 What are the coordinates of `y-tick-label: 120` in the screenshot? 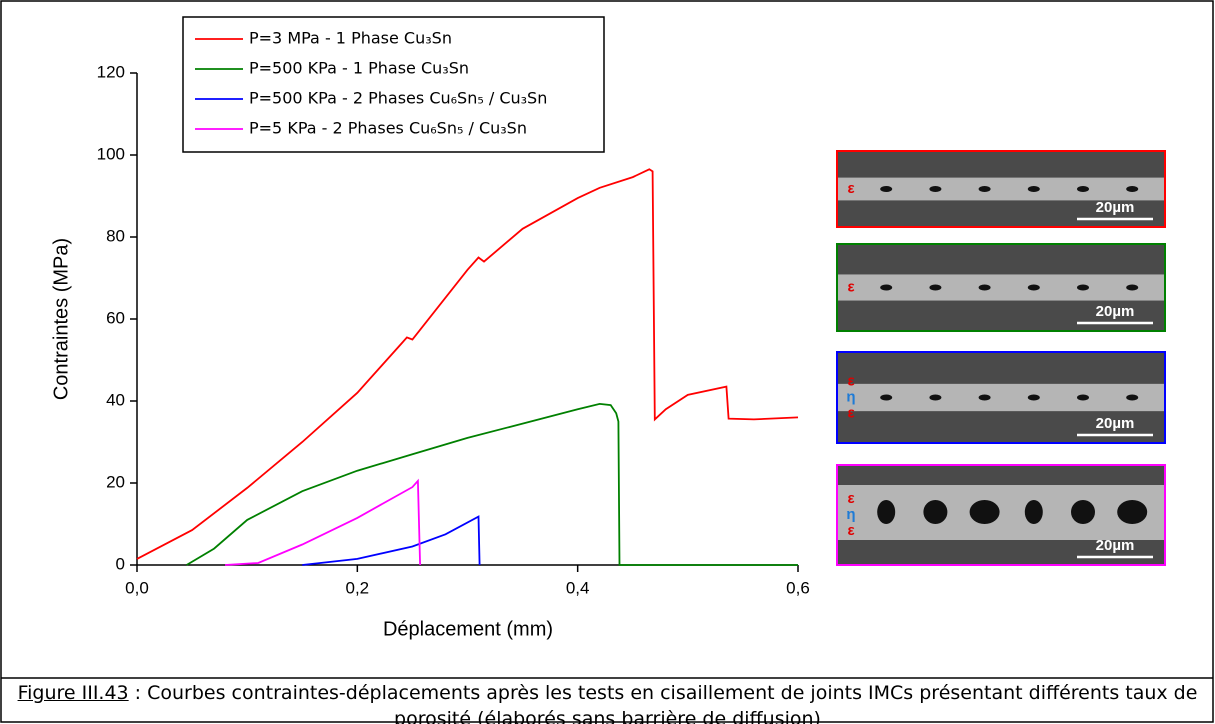 It's located at (111, 71).